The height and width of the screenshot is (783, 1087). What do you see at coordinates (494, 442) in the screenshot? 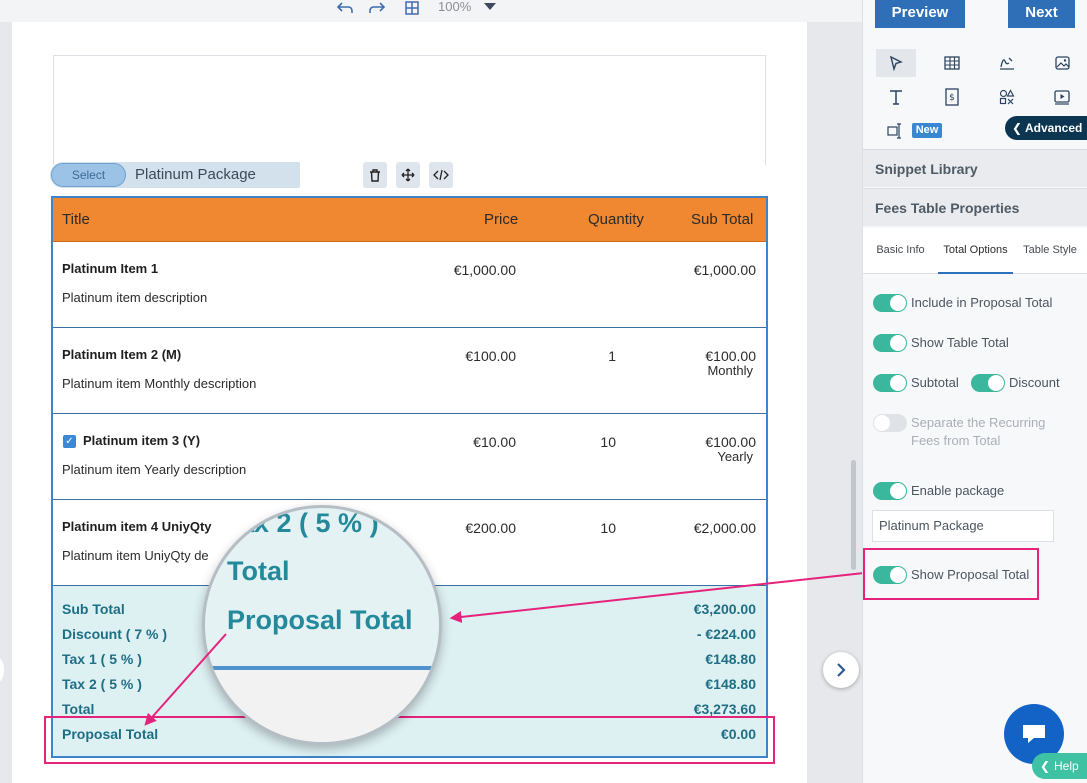
I see `item-price: €10.00` at bounding box center [494, 442].